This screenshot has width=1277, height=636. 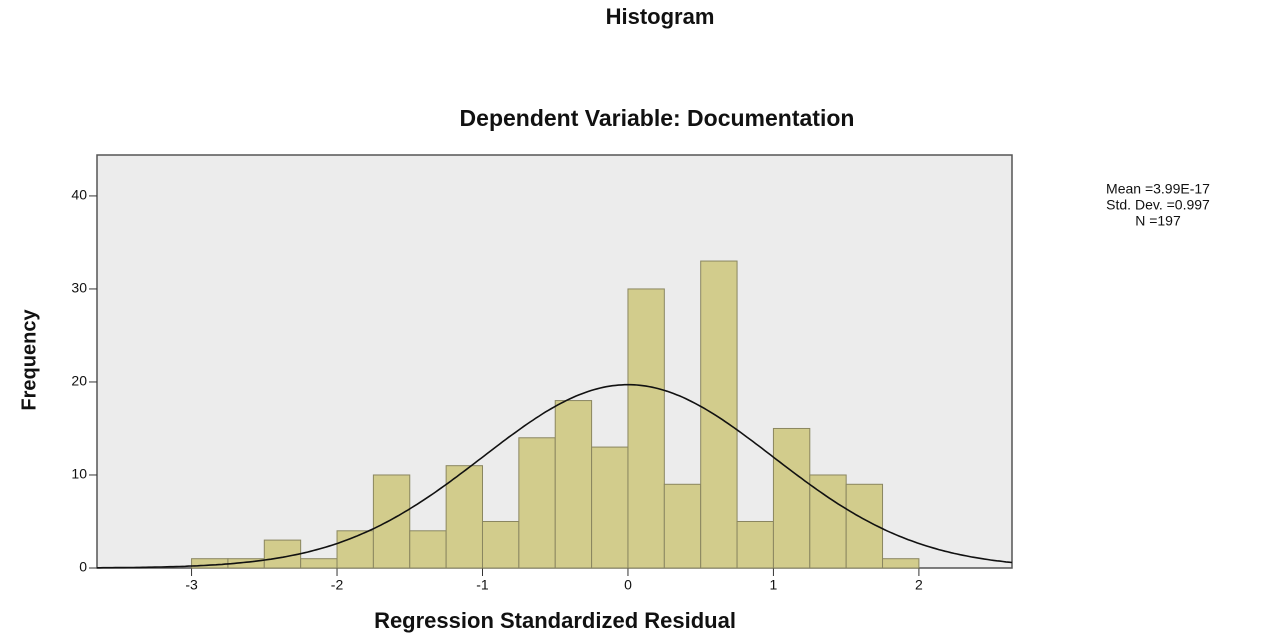 What do you see at coordinates (657, 118) in the screenshot?
I see `chart-subtitle: Dependent Variable: Documentation` at bounding box center [657, 118].